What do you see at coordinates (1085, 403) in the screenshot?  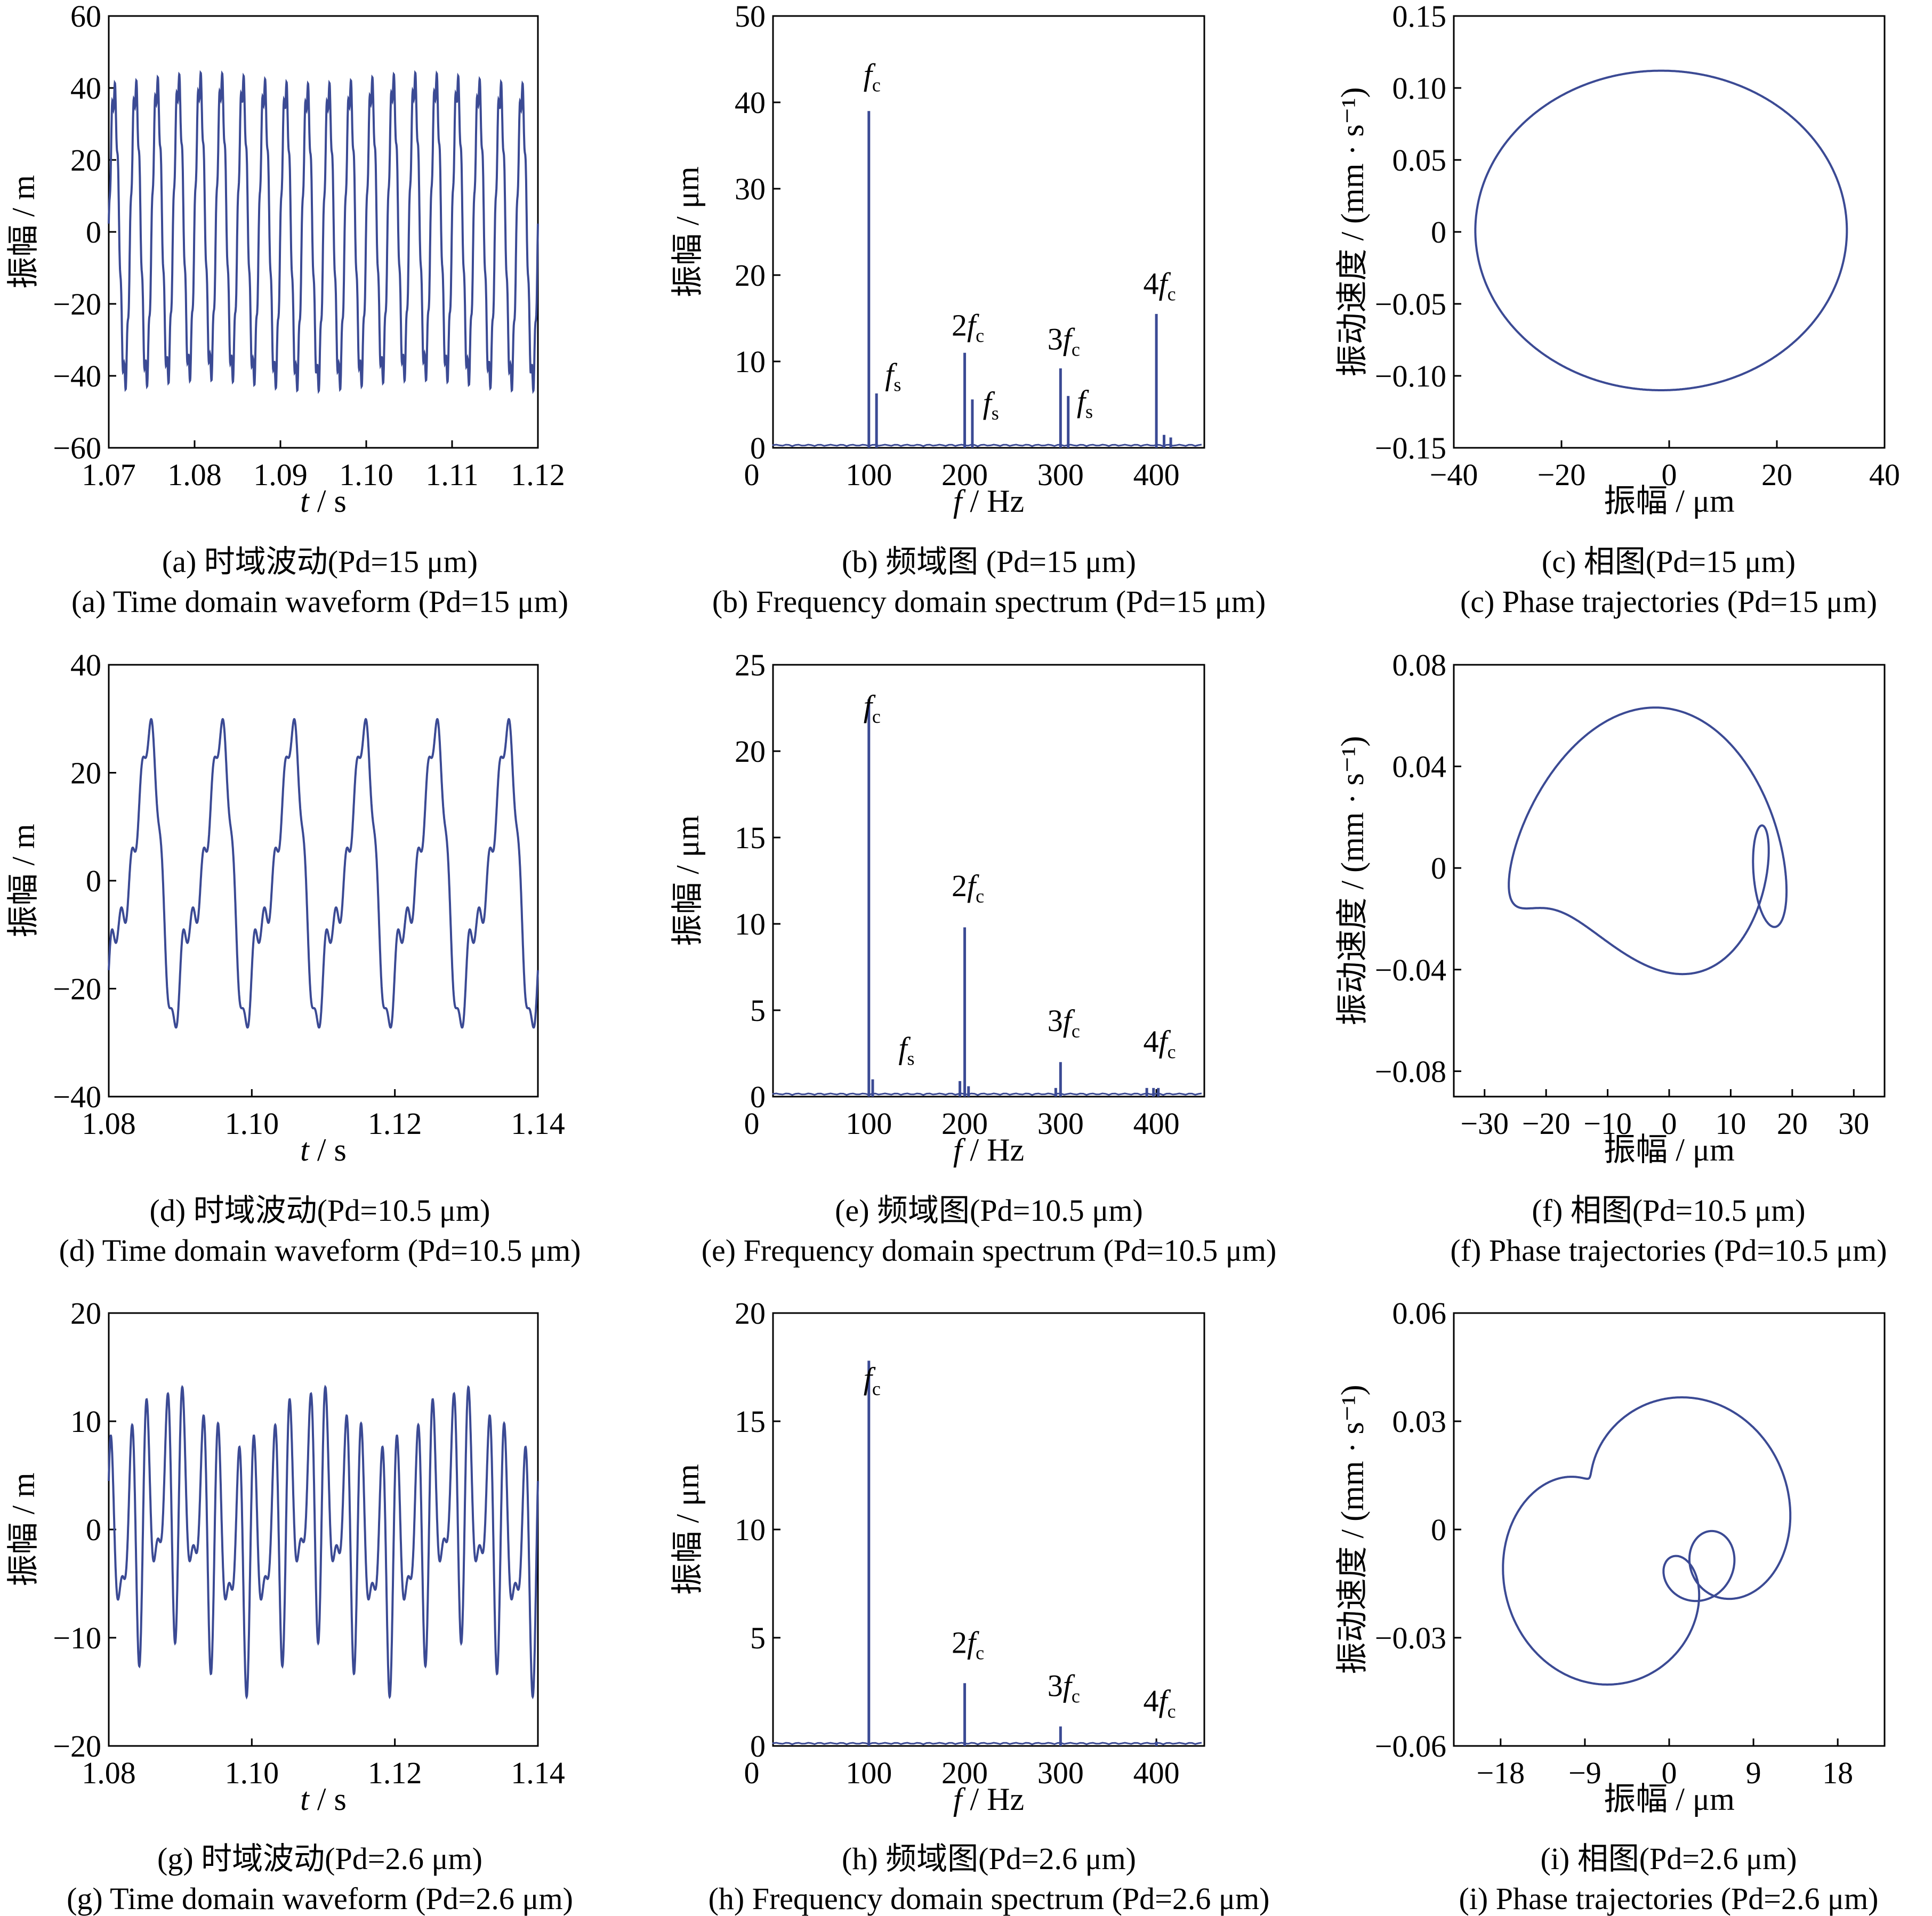 I see `peak-label: fs` at bounding box center [1085, 403].